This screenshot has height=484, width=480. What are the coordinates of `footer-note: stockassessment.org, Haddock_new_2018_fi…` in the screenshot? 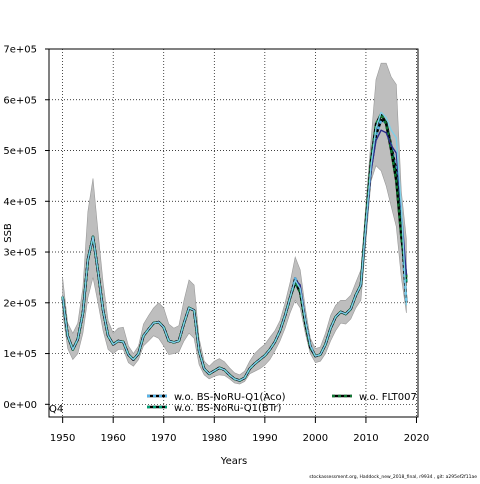 It's located at (393, 477).